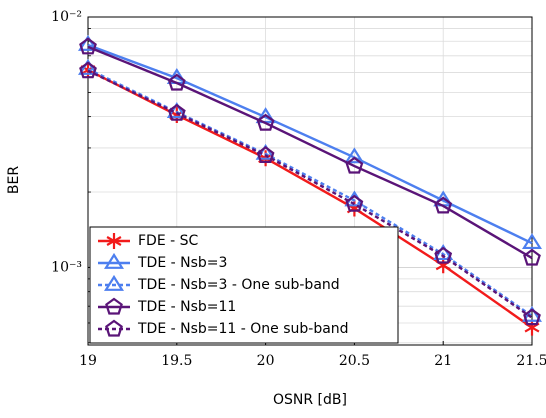 The height and width of the screenshot is (418, 546). Describe the element at coordinates (182, 263) in the screenshot. I see `legend-label: TDE - Nsb=3` at that location.